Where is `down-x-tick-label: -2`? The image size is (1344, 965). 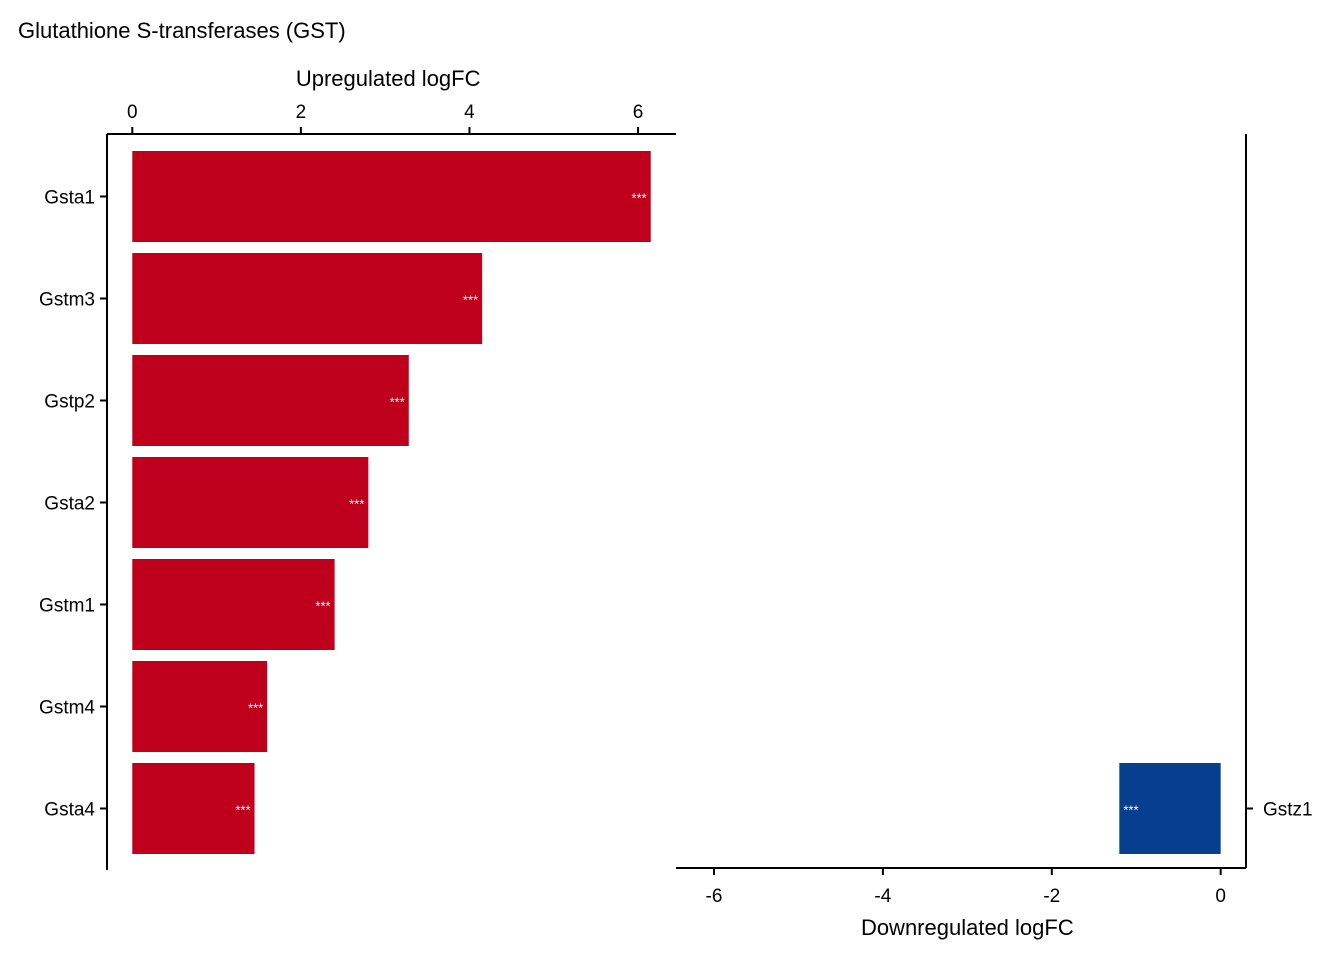 down-x-tick-label: -2 is located at coordinates (1051, 896).